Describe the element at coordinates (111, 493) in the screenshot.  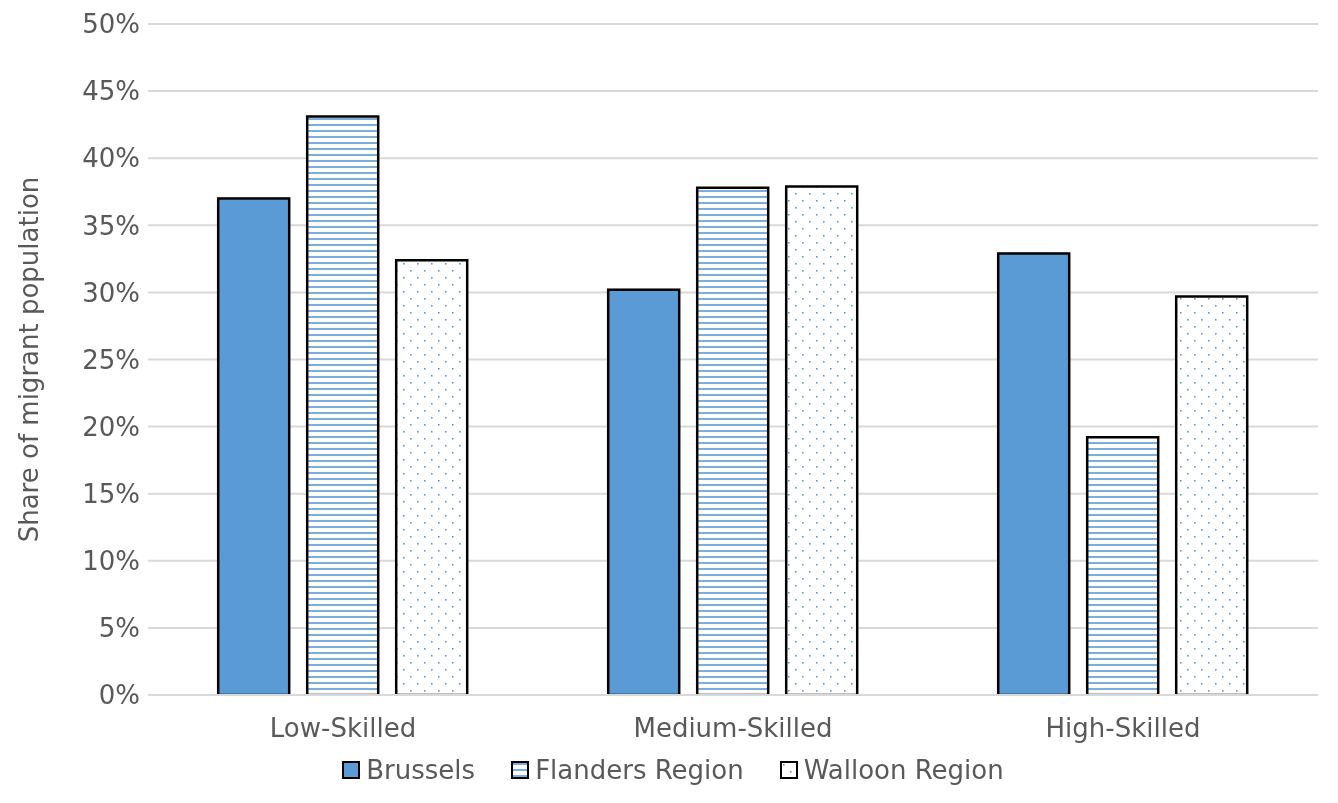
I see `y-tick-label: 15%` at that location.